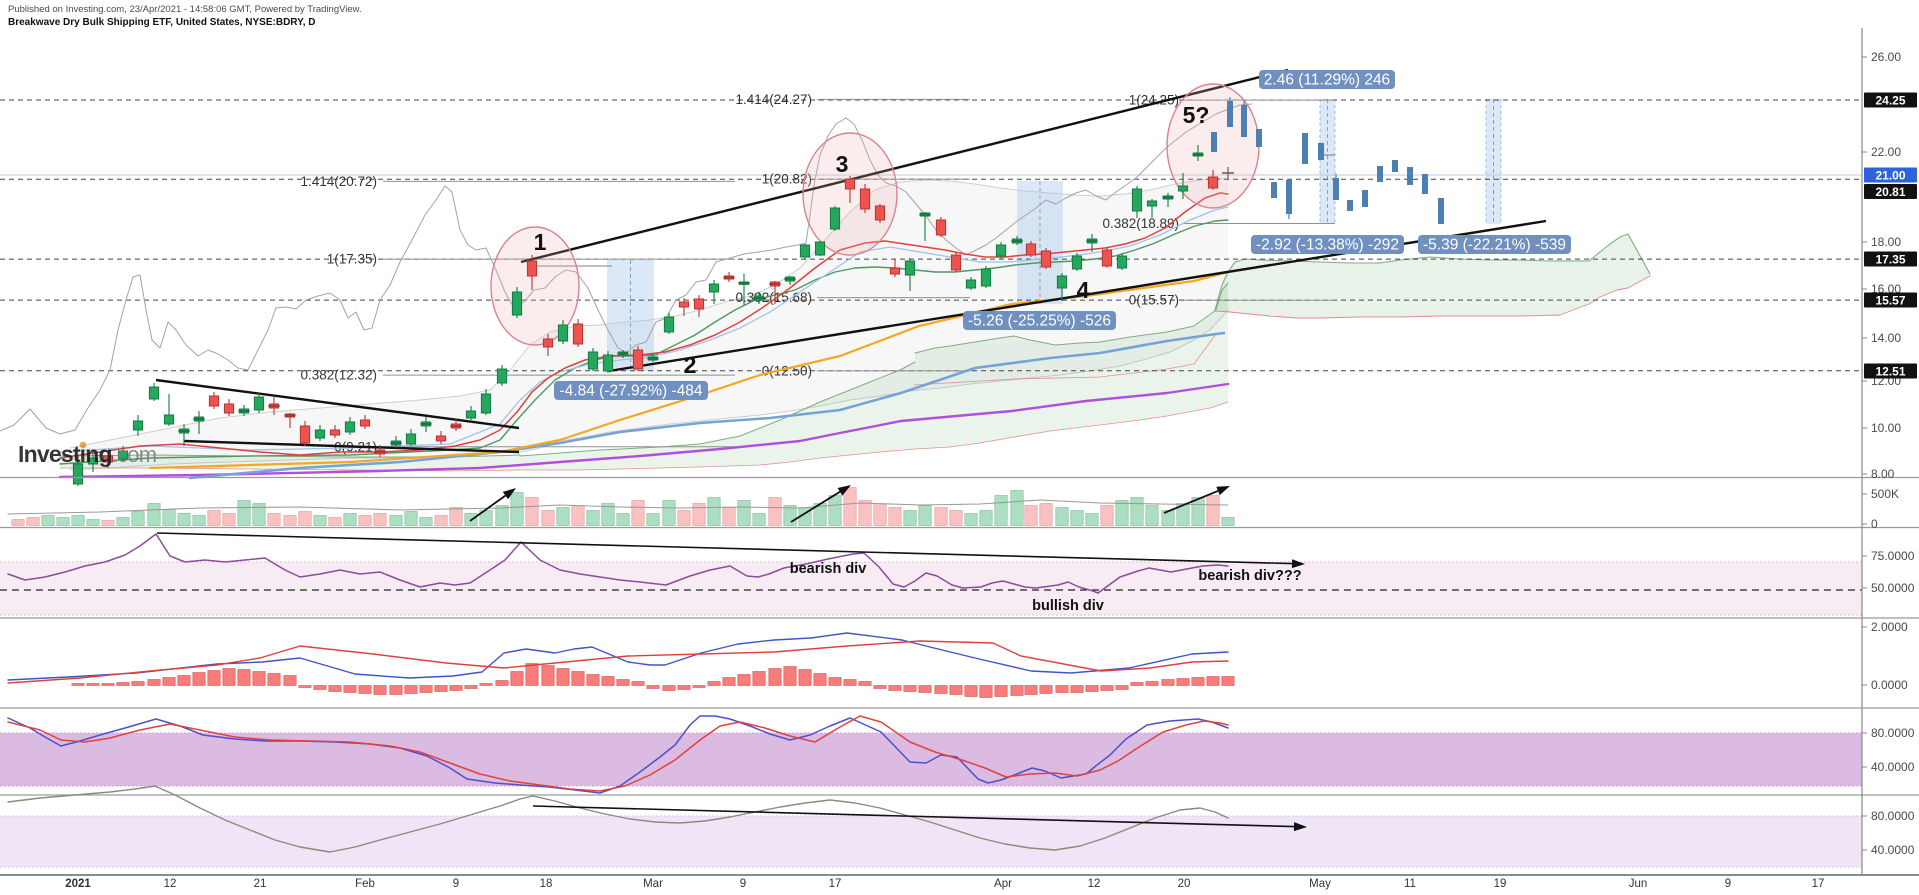  What do you see at coordinates (690, 365) in the screenshot?
I see `svg-text: 2` at bounding box center [690, 365].